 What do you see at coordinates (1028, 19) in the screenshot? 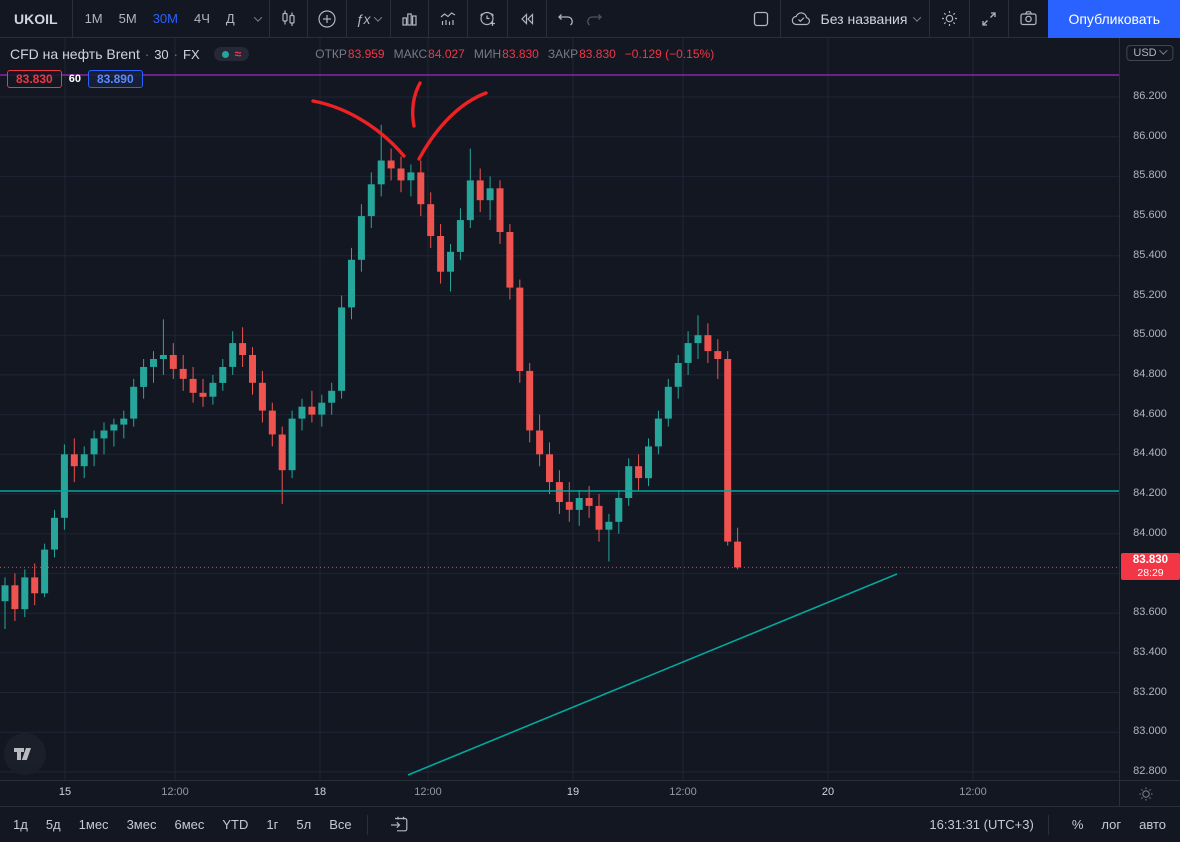
I see `snapshot-button` at bounding box center [1028, 19].